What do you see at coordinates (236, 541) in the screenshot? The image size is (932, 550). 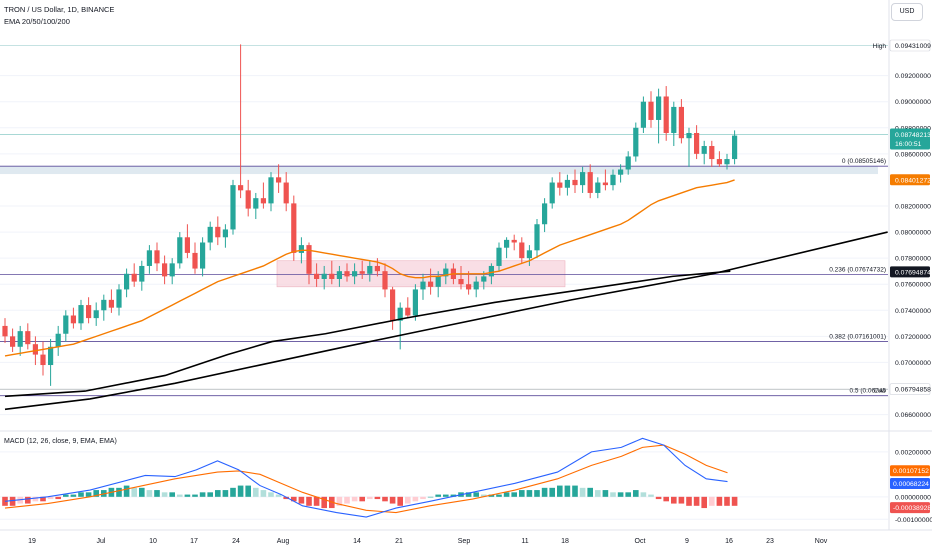 I see `time-tick-label: 24` at bounding box center [236, 541].